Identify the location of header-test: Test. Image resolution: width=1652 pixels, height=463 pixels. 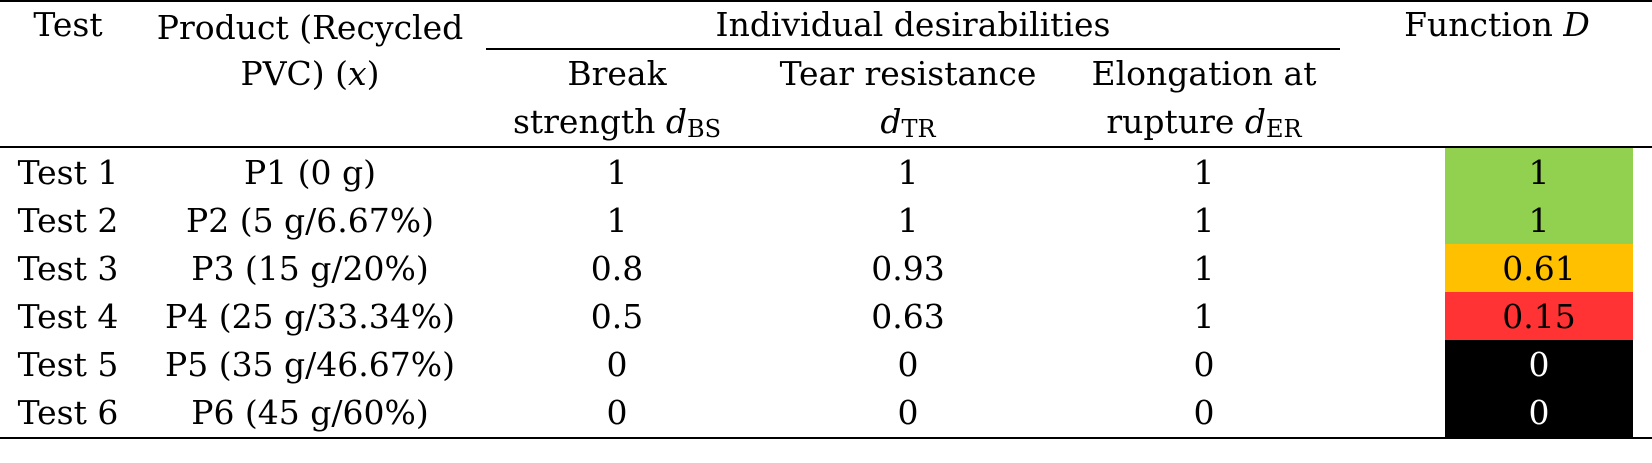
(68, 24).